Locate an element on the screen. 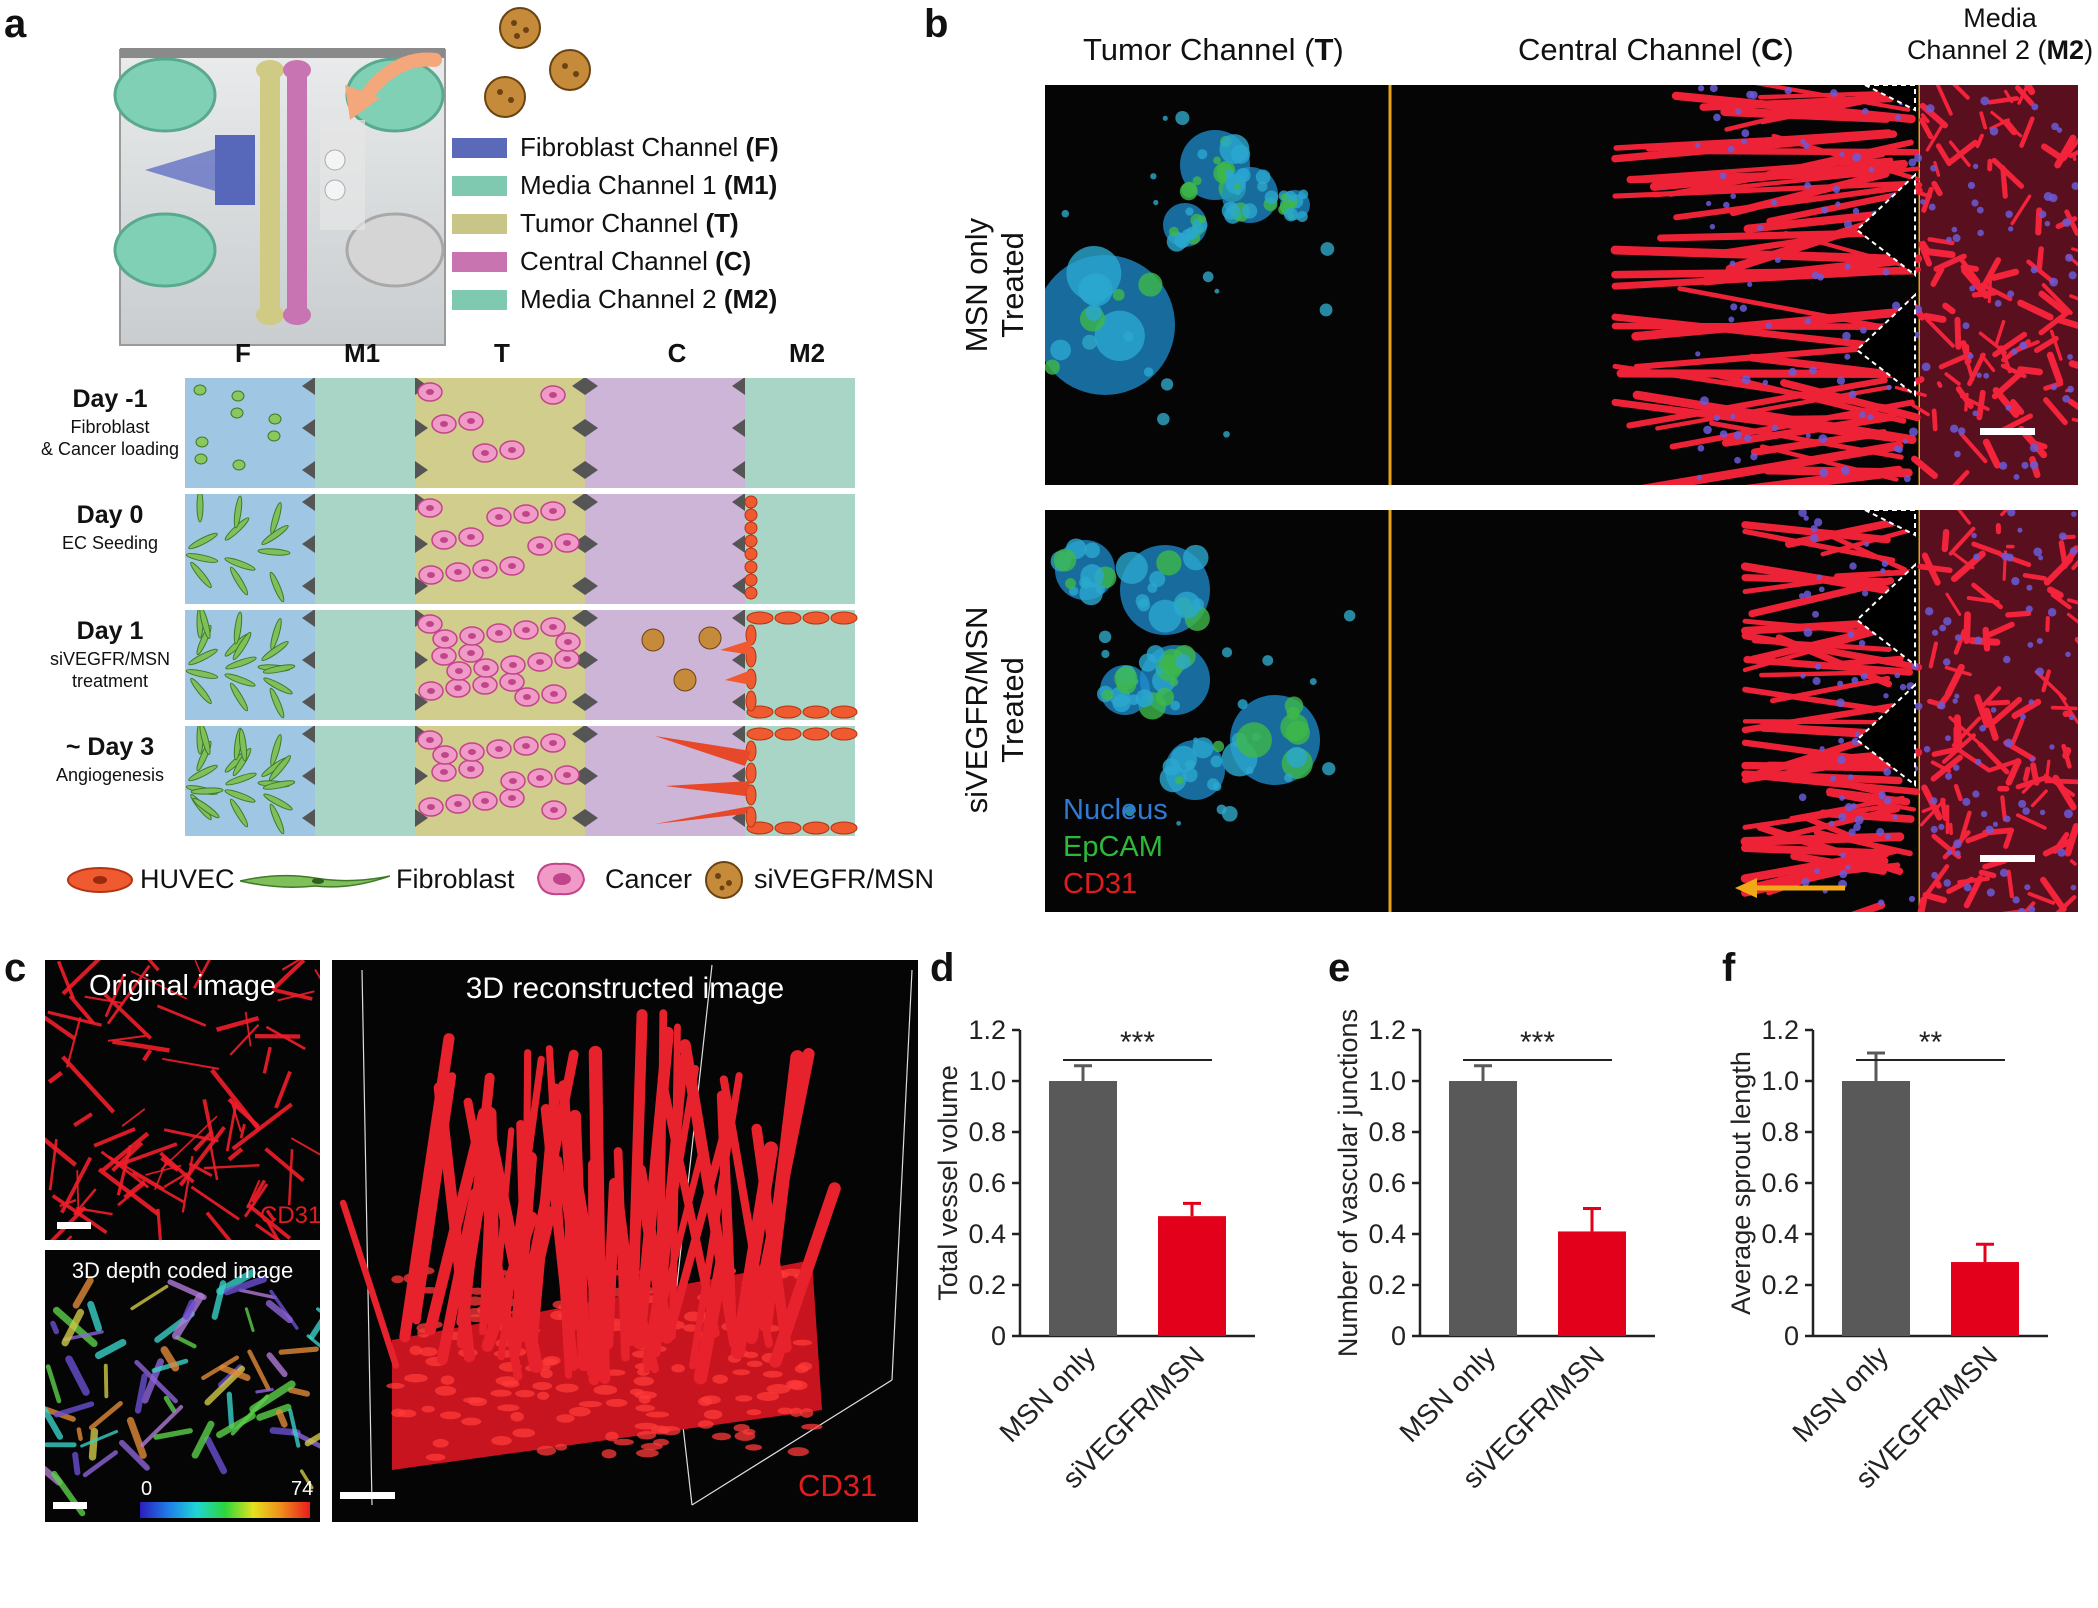 This screenshot has height=1608, width=2098. channel-legend-item: Media Channel 2 (M2) is located at coordinates (642, 300).